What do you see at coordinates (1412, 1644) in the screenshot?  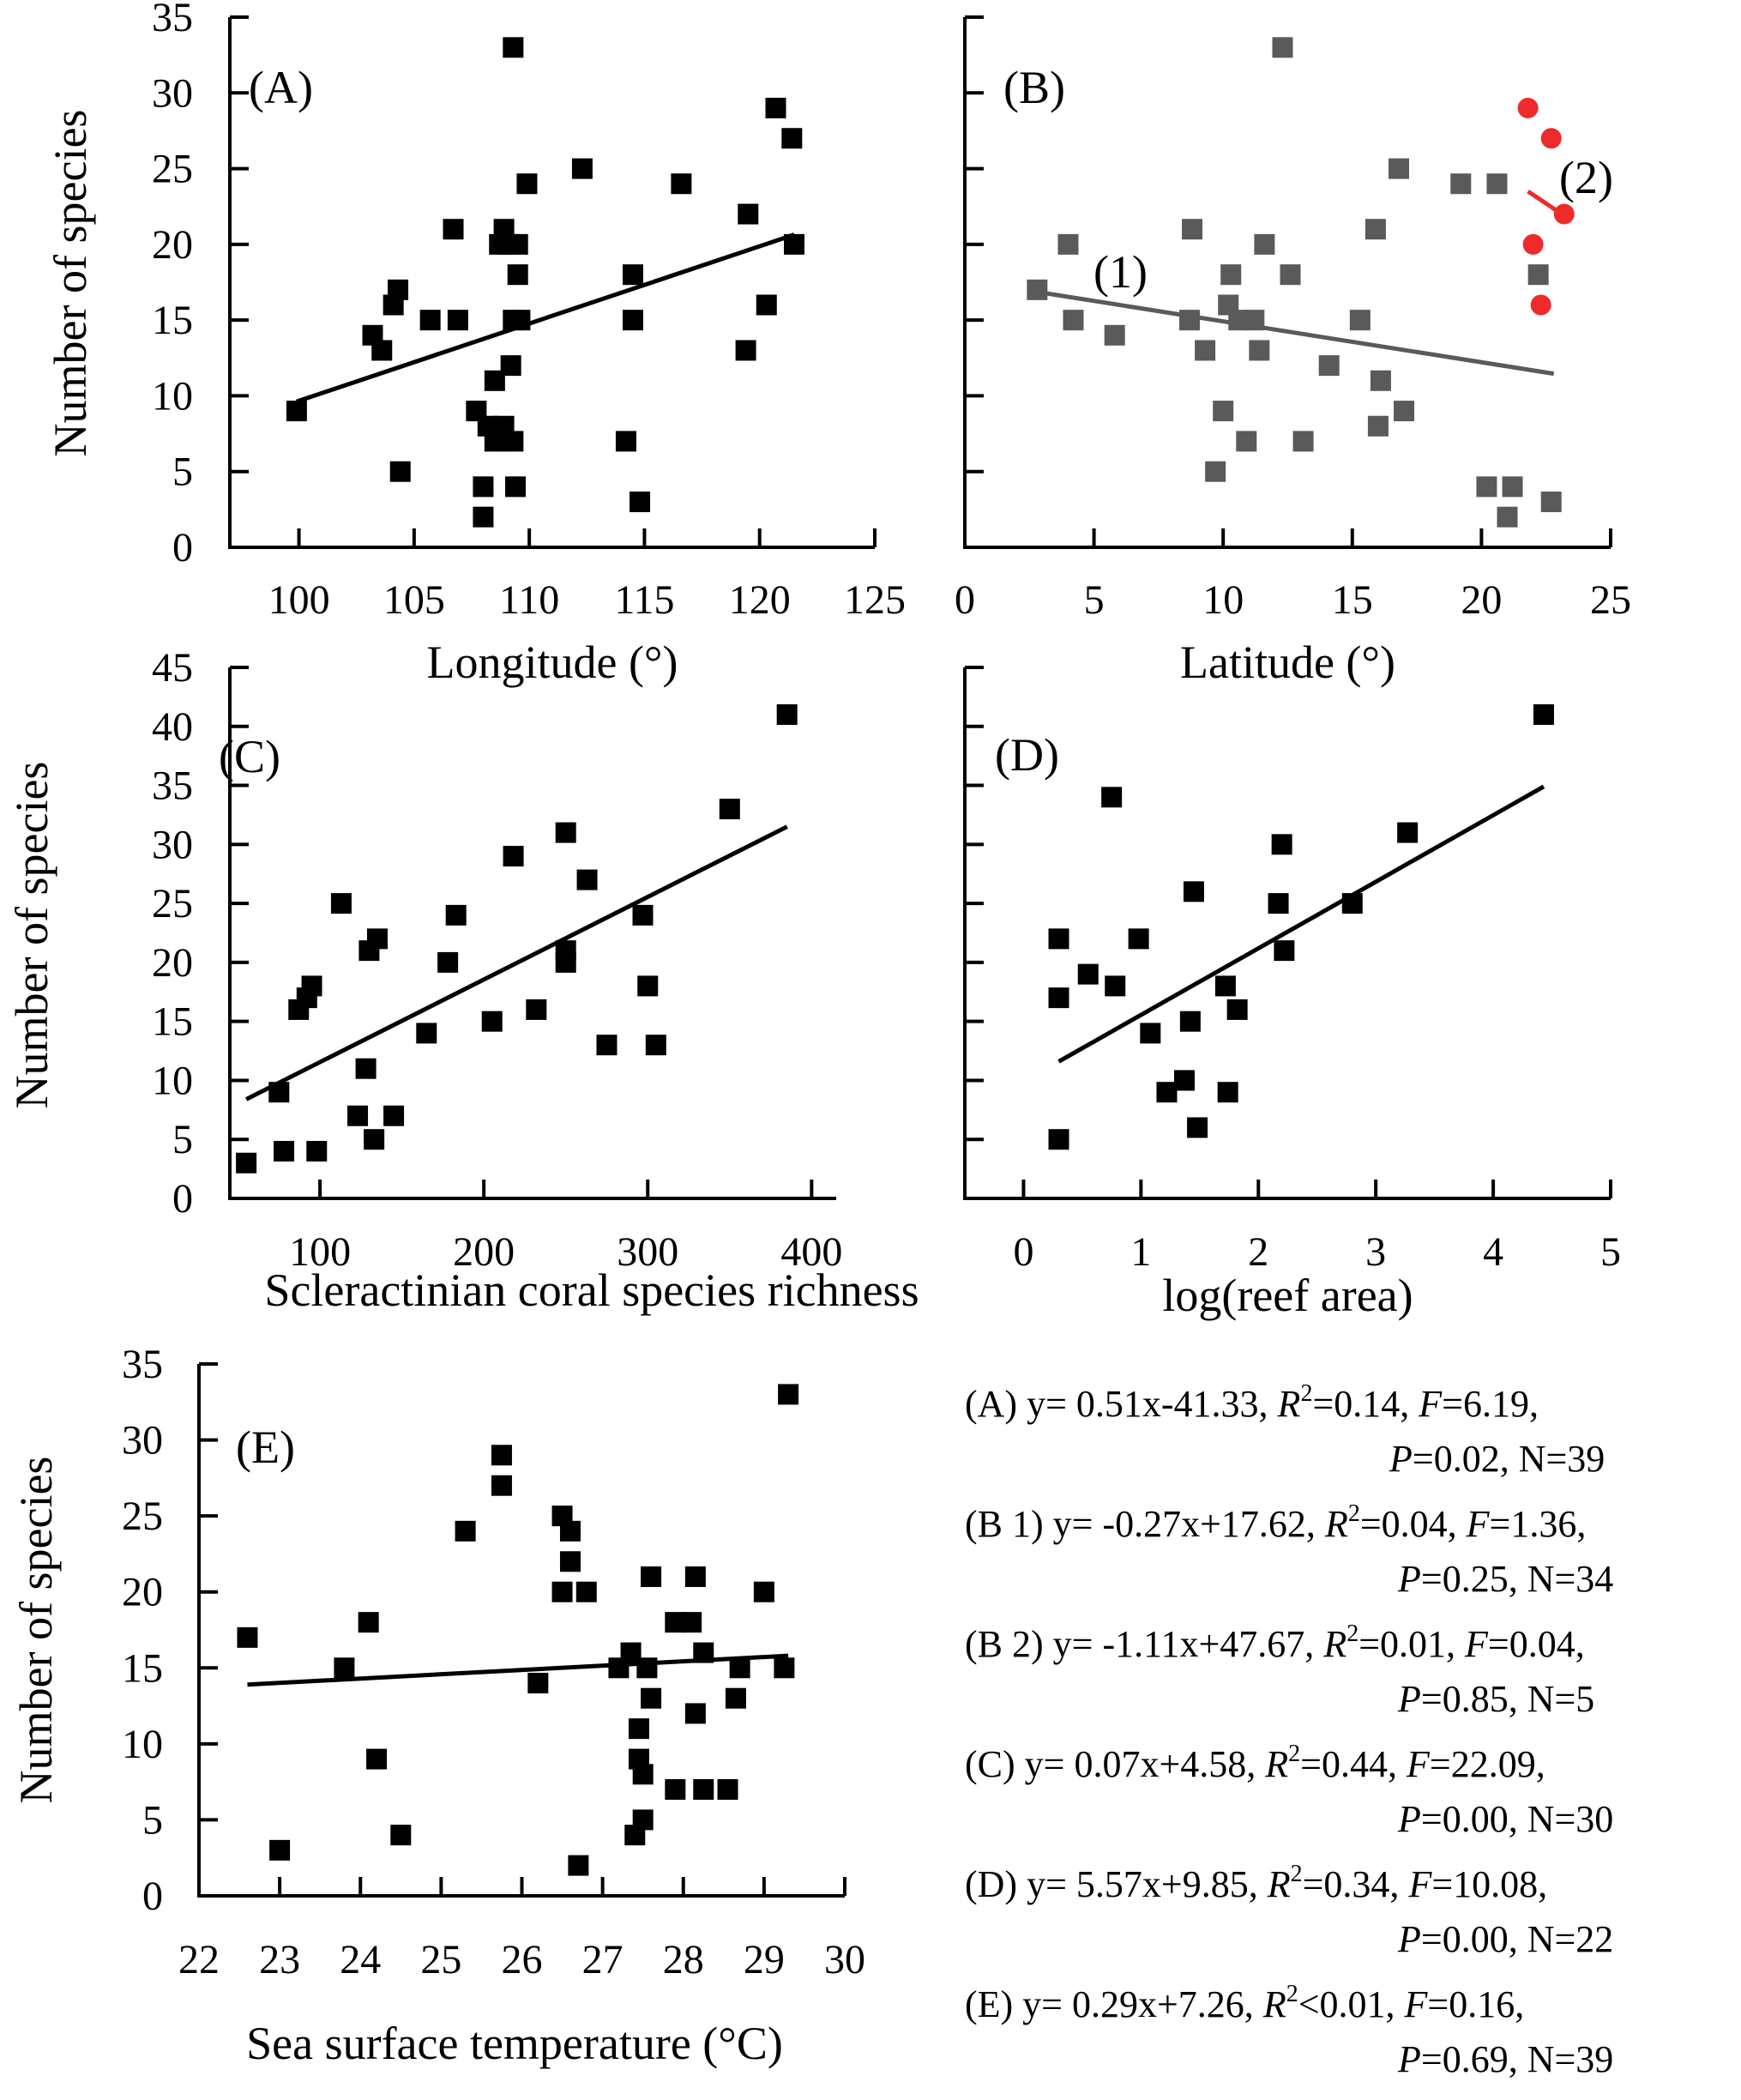 I see `r-squared-value: =0.01,` at bounding box center [1412, 1644].